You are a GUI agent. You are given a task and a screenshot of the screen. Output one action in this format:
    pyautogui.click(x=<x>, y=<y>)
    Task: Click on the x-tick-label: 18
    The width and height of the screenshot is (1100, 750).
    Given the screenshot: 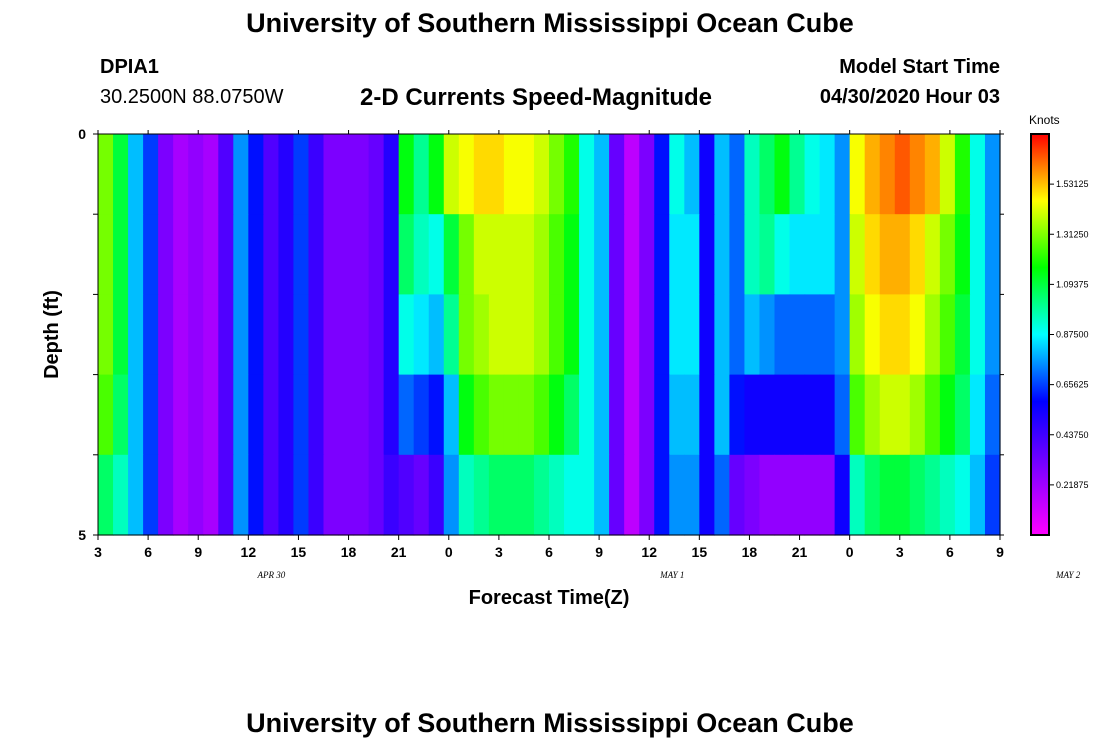 What is the action you would take?
    pyautogui.click(x=750, y=552)
    